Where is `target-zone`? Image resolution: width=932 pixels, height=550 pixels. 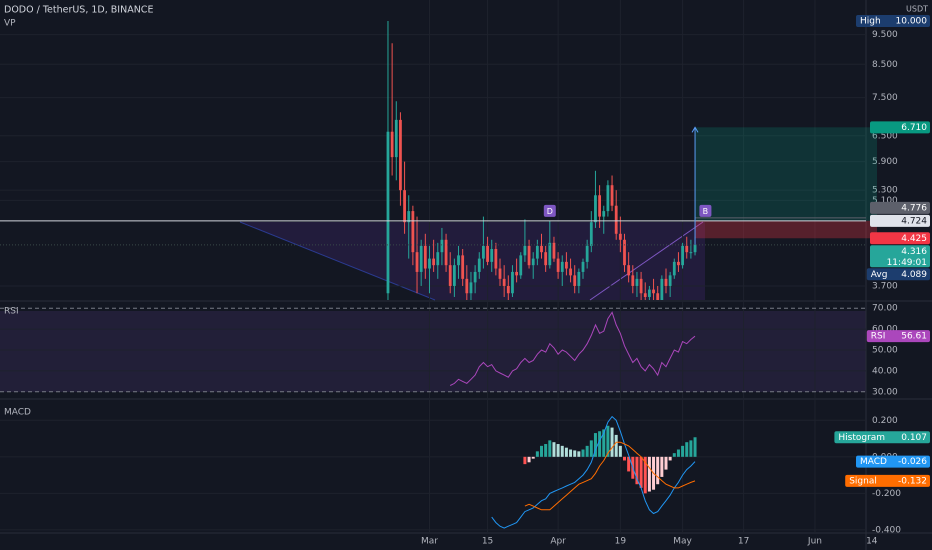
target-zone is located at coordinates (786, 174).